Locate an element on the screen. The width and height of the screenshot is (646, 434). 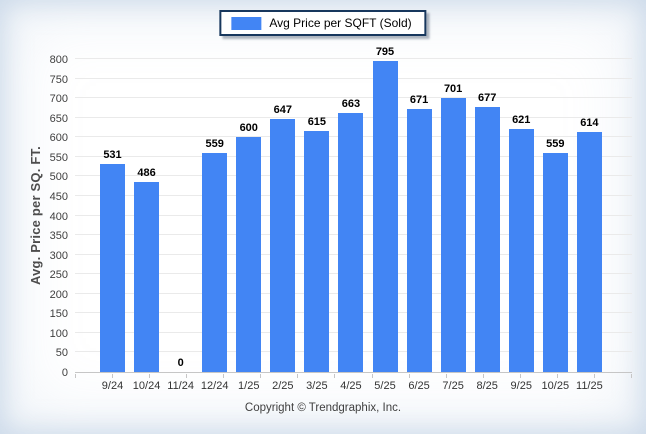
x-tick-label: 9/25 is located at coordinates (521, 386).